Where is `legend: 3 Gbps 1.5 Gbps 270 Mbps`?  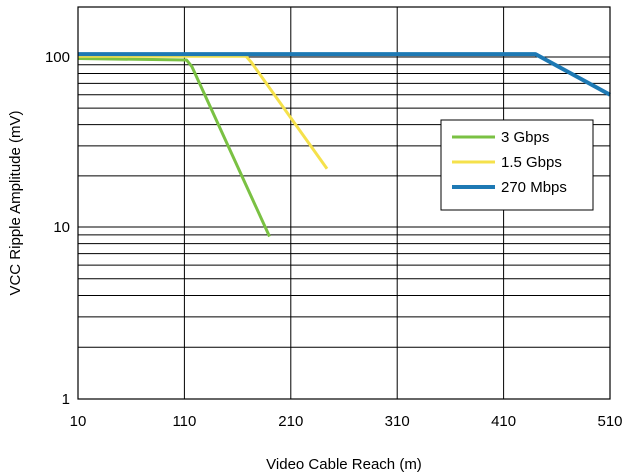
legend: 3 Gbps 1.5 Gbps 270 Mbps is located at coordinates (517, 165).